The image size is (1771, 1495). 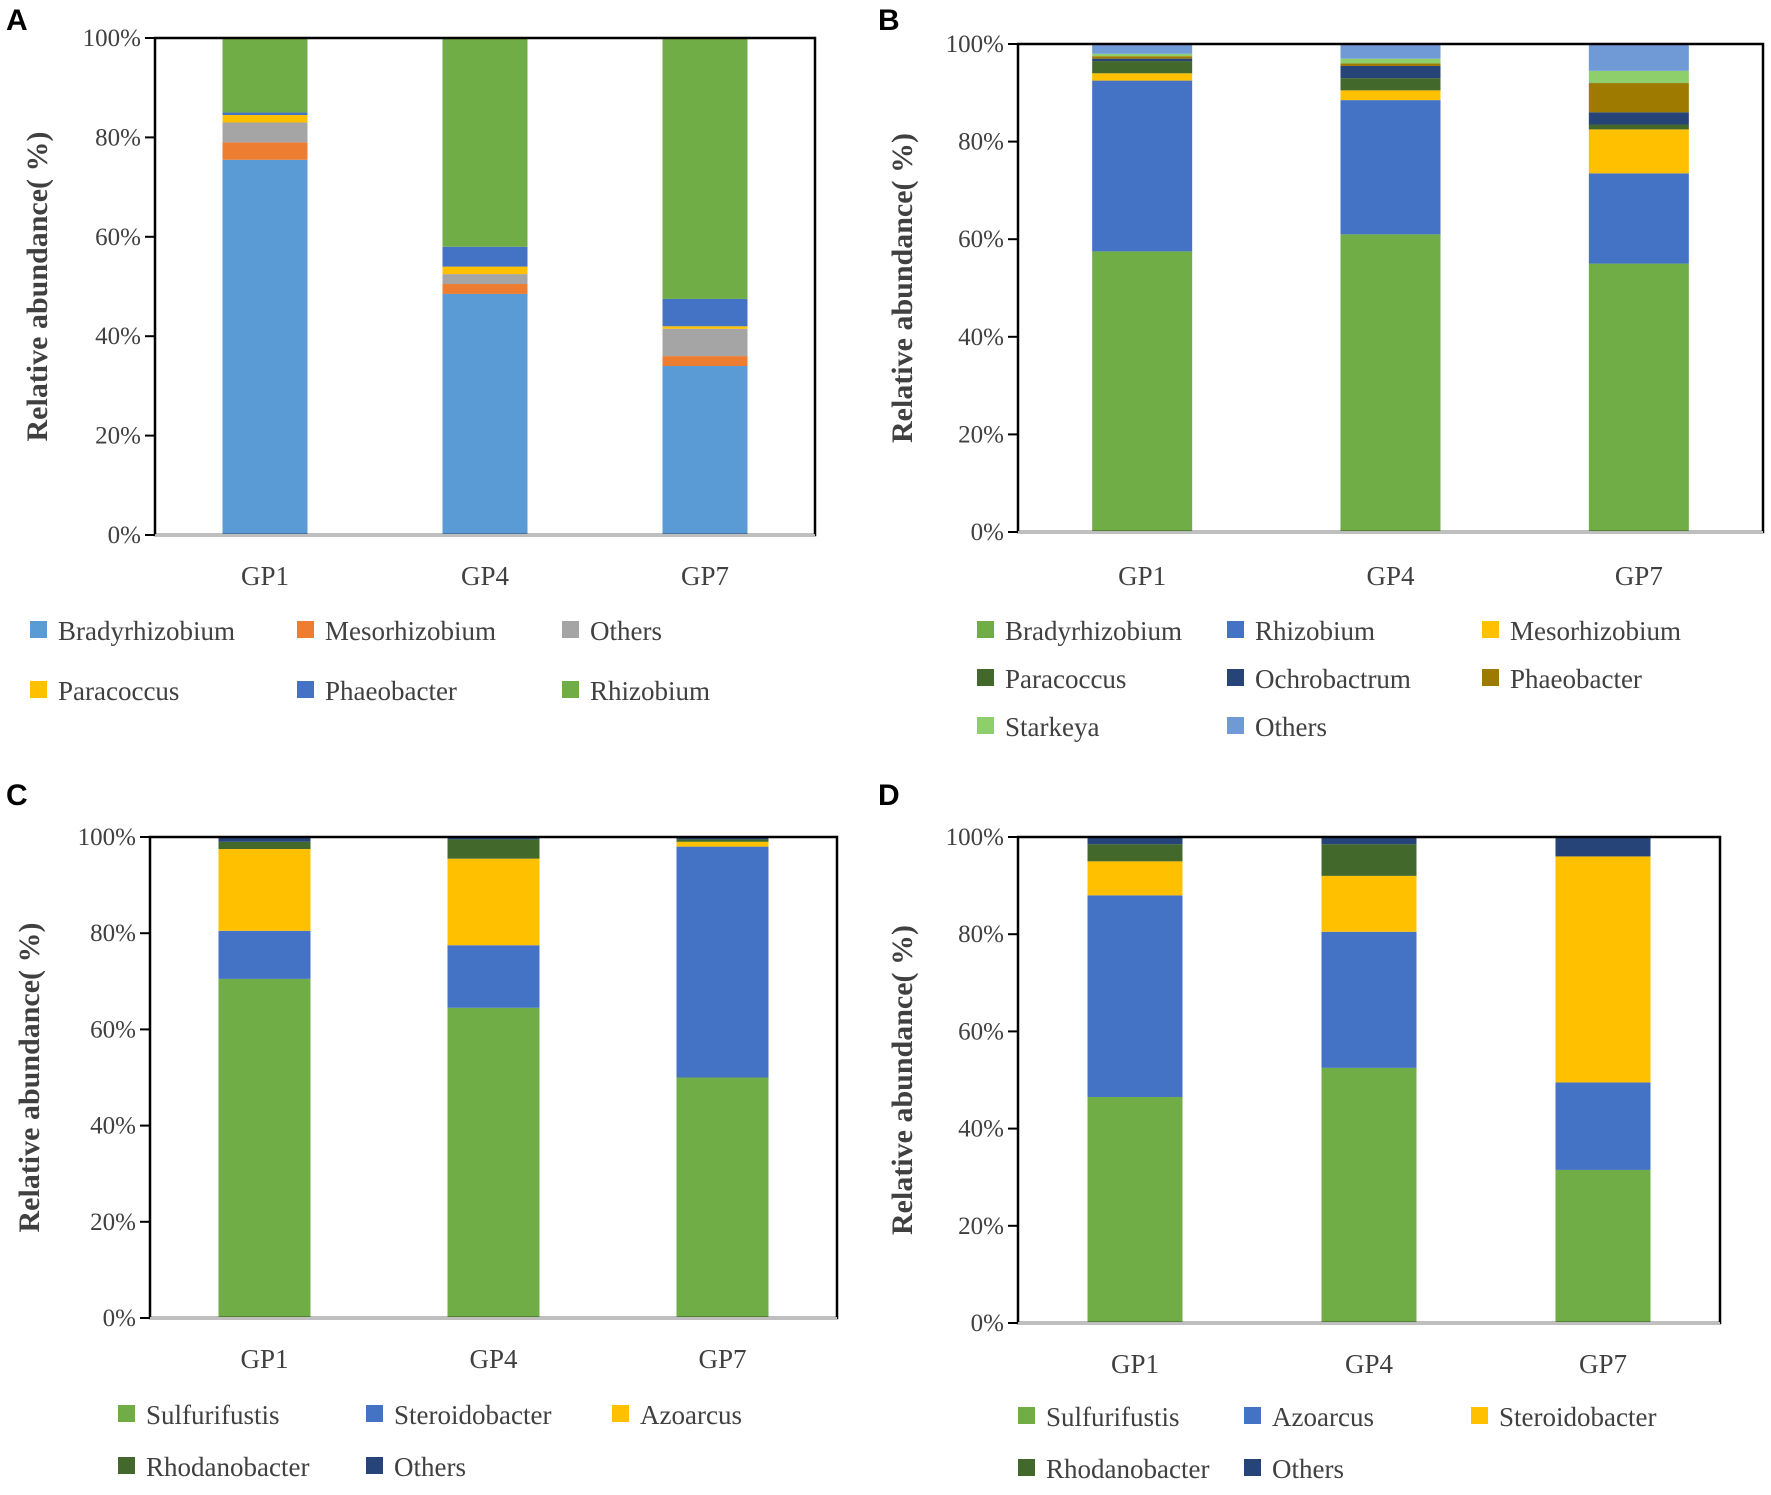 I want to click on legend-label: Sulfurifustis, so click(x=1113, y=1417).